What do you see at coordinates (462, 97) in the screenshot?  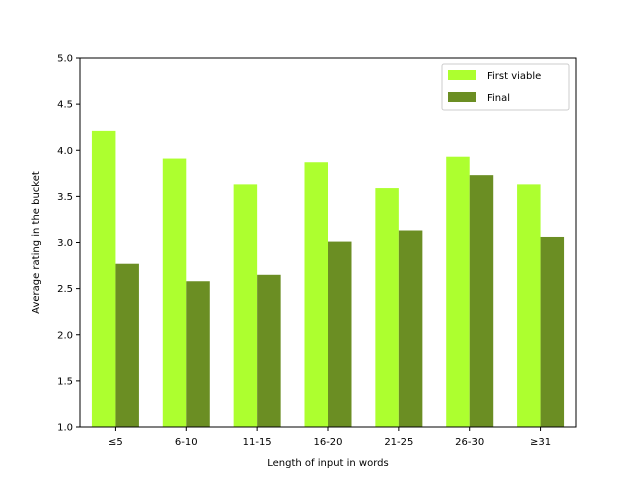 I see `legend-swatch-final` at bounding box center [462, 97].